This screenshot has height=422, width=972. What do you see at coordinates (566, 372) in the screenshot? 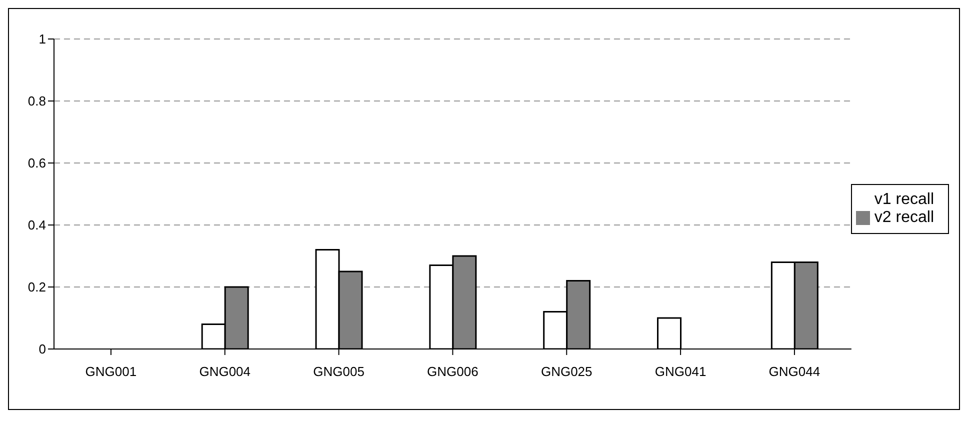
I see `x-tick-label: GNG025` at bounding box center [566, 372].